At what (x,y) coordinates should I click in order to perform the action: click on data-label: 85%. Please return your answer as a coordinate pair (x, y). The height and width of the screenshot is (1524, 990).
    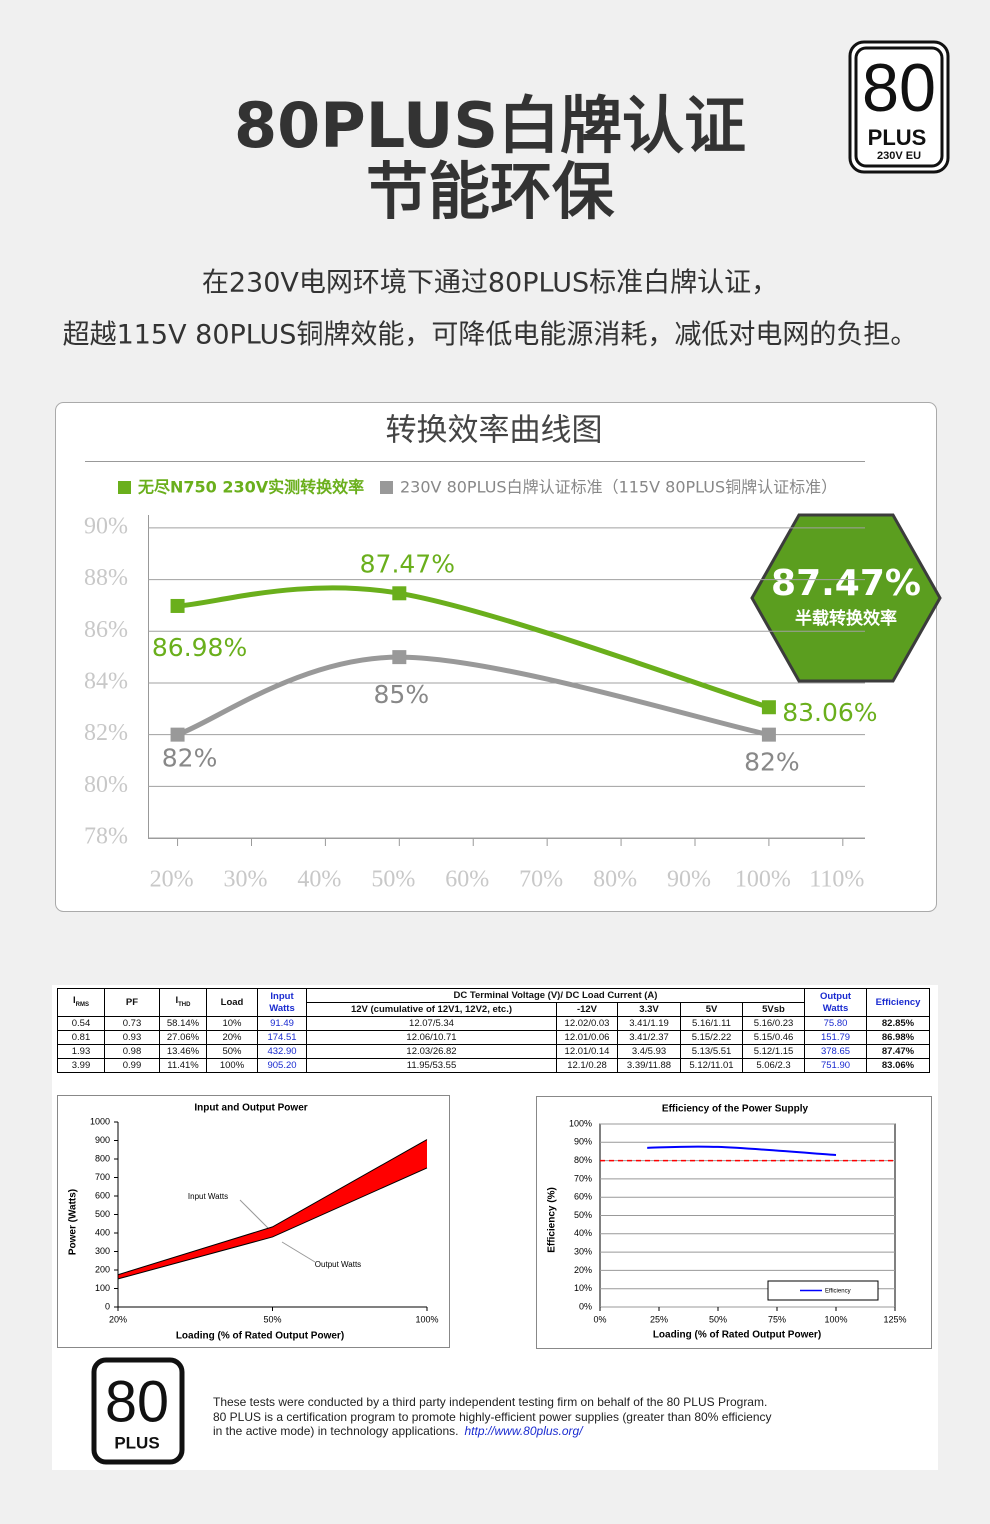
    Looking at the image, I should click on (402, 694).